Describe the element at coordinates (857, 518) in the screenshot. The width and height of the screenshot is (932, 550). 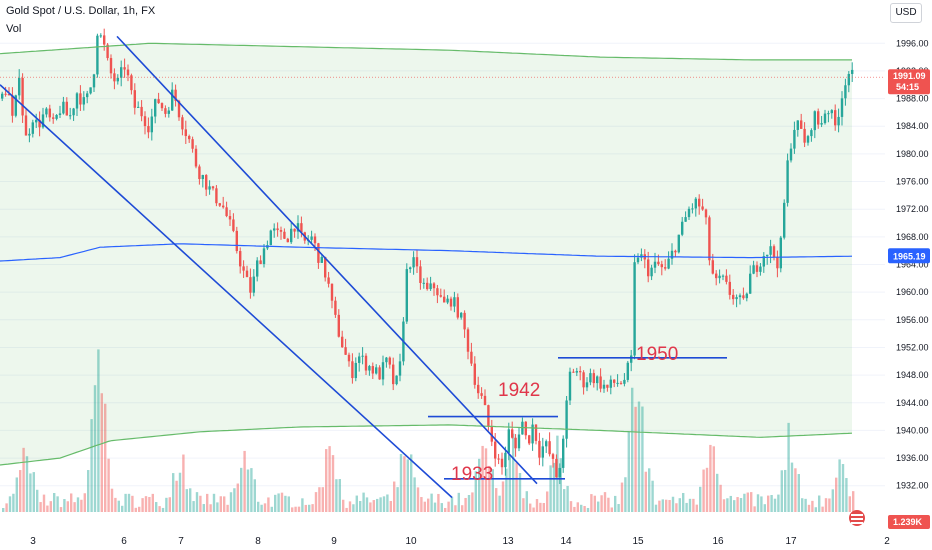
I see `flag-icon` at that location.